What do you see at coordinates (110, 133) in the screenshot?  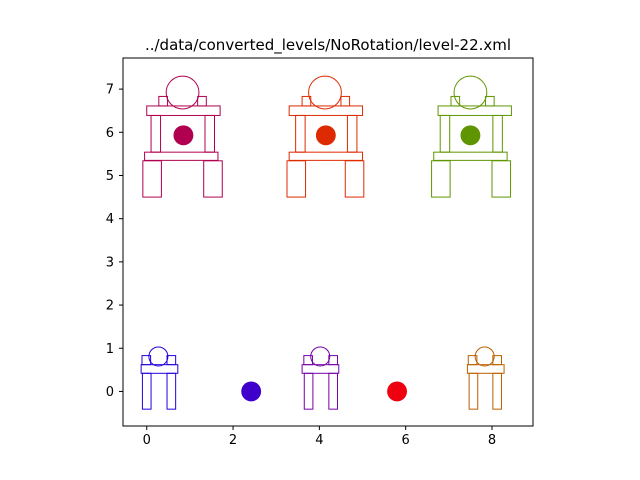 I see `y-tick-label: 6` at bounding box center [110, 133].